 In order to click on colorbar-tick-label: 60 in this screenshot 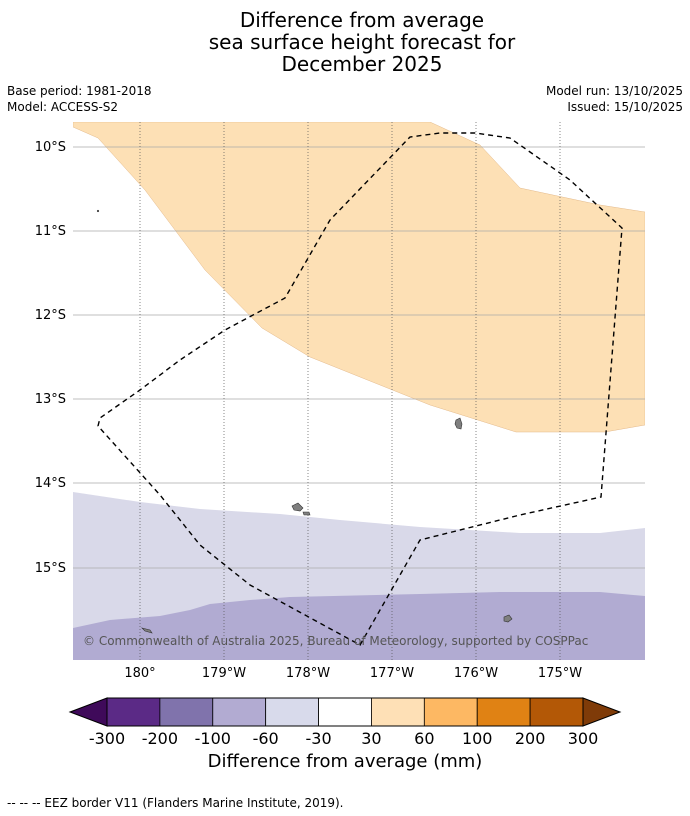, I will do `click(424, 738)`.